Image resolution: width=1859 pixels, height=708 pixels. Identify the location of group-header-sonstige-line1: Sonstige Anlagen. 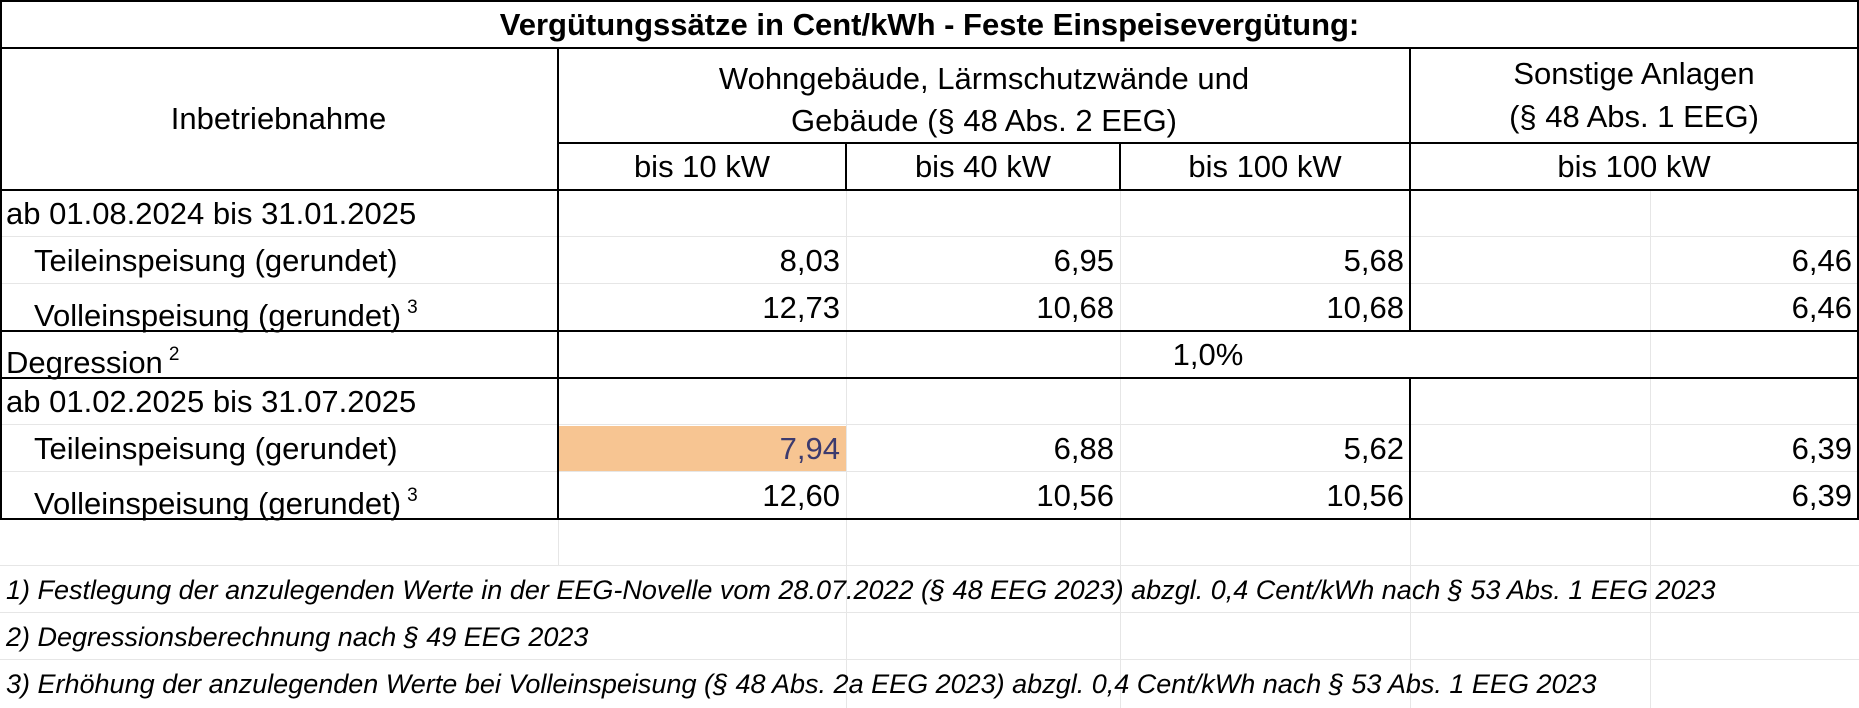
(1634, 73).